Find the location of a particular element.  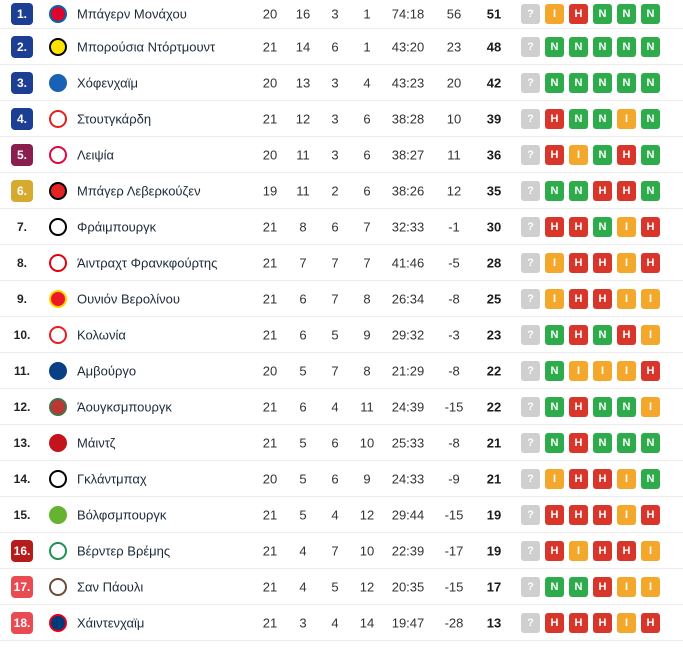

table-row: 3. Χόφενχαϊμ 20 13 3 4 43:23 20 42? N N N N N is located at coordinates (341, 83).